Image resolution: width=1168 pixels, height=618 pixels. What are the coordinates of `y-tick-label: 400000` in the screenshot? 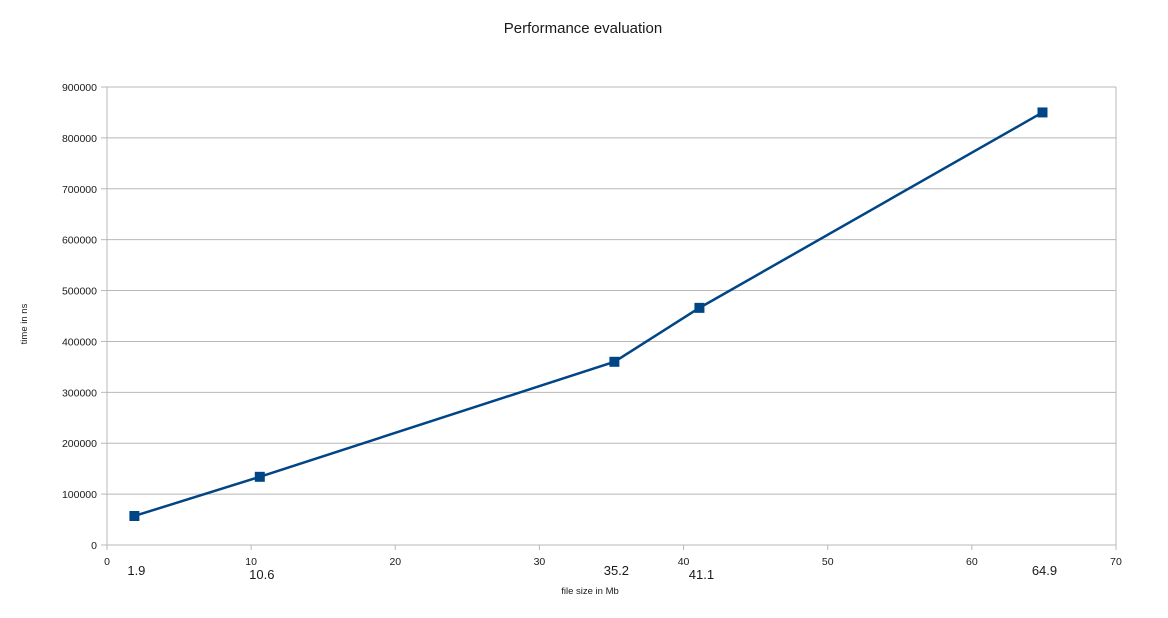 It's located at (79, 342).